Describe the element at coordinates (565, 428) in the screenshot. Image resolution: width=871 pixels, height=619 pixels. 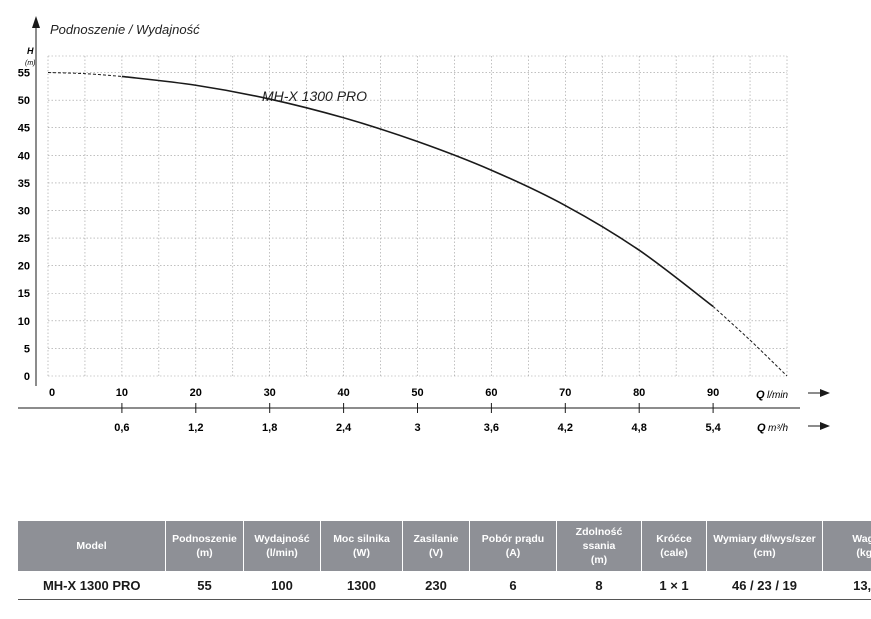
I see `x2-tick-label: 4,2` at that location.